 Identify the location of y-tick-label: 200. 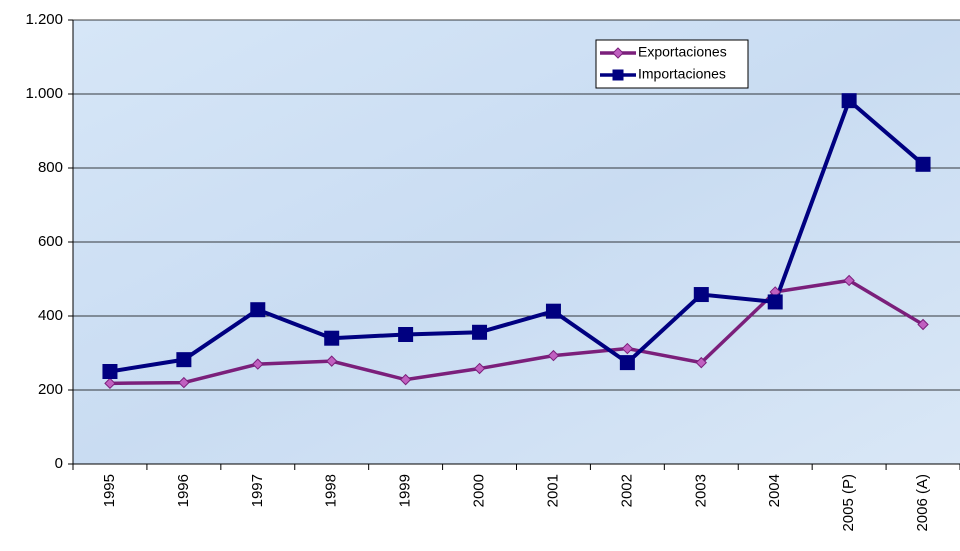
(50, 389).